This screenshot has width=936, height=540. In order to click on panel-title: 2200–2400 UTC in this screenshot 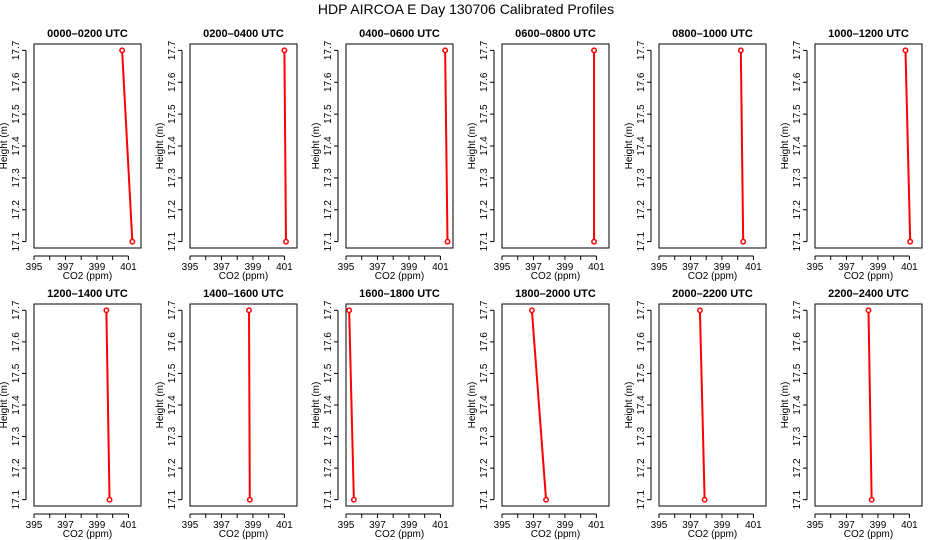, I will do `click(868, 294)`.